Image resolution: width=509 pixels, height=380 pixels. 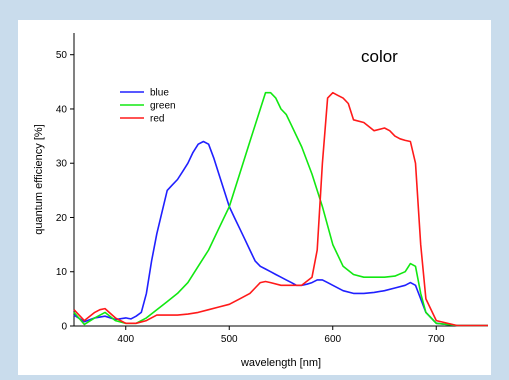 I want to click on y-tick-label: 40, so click(x=62, y=109).